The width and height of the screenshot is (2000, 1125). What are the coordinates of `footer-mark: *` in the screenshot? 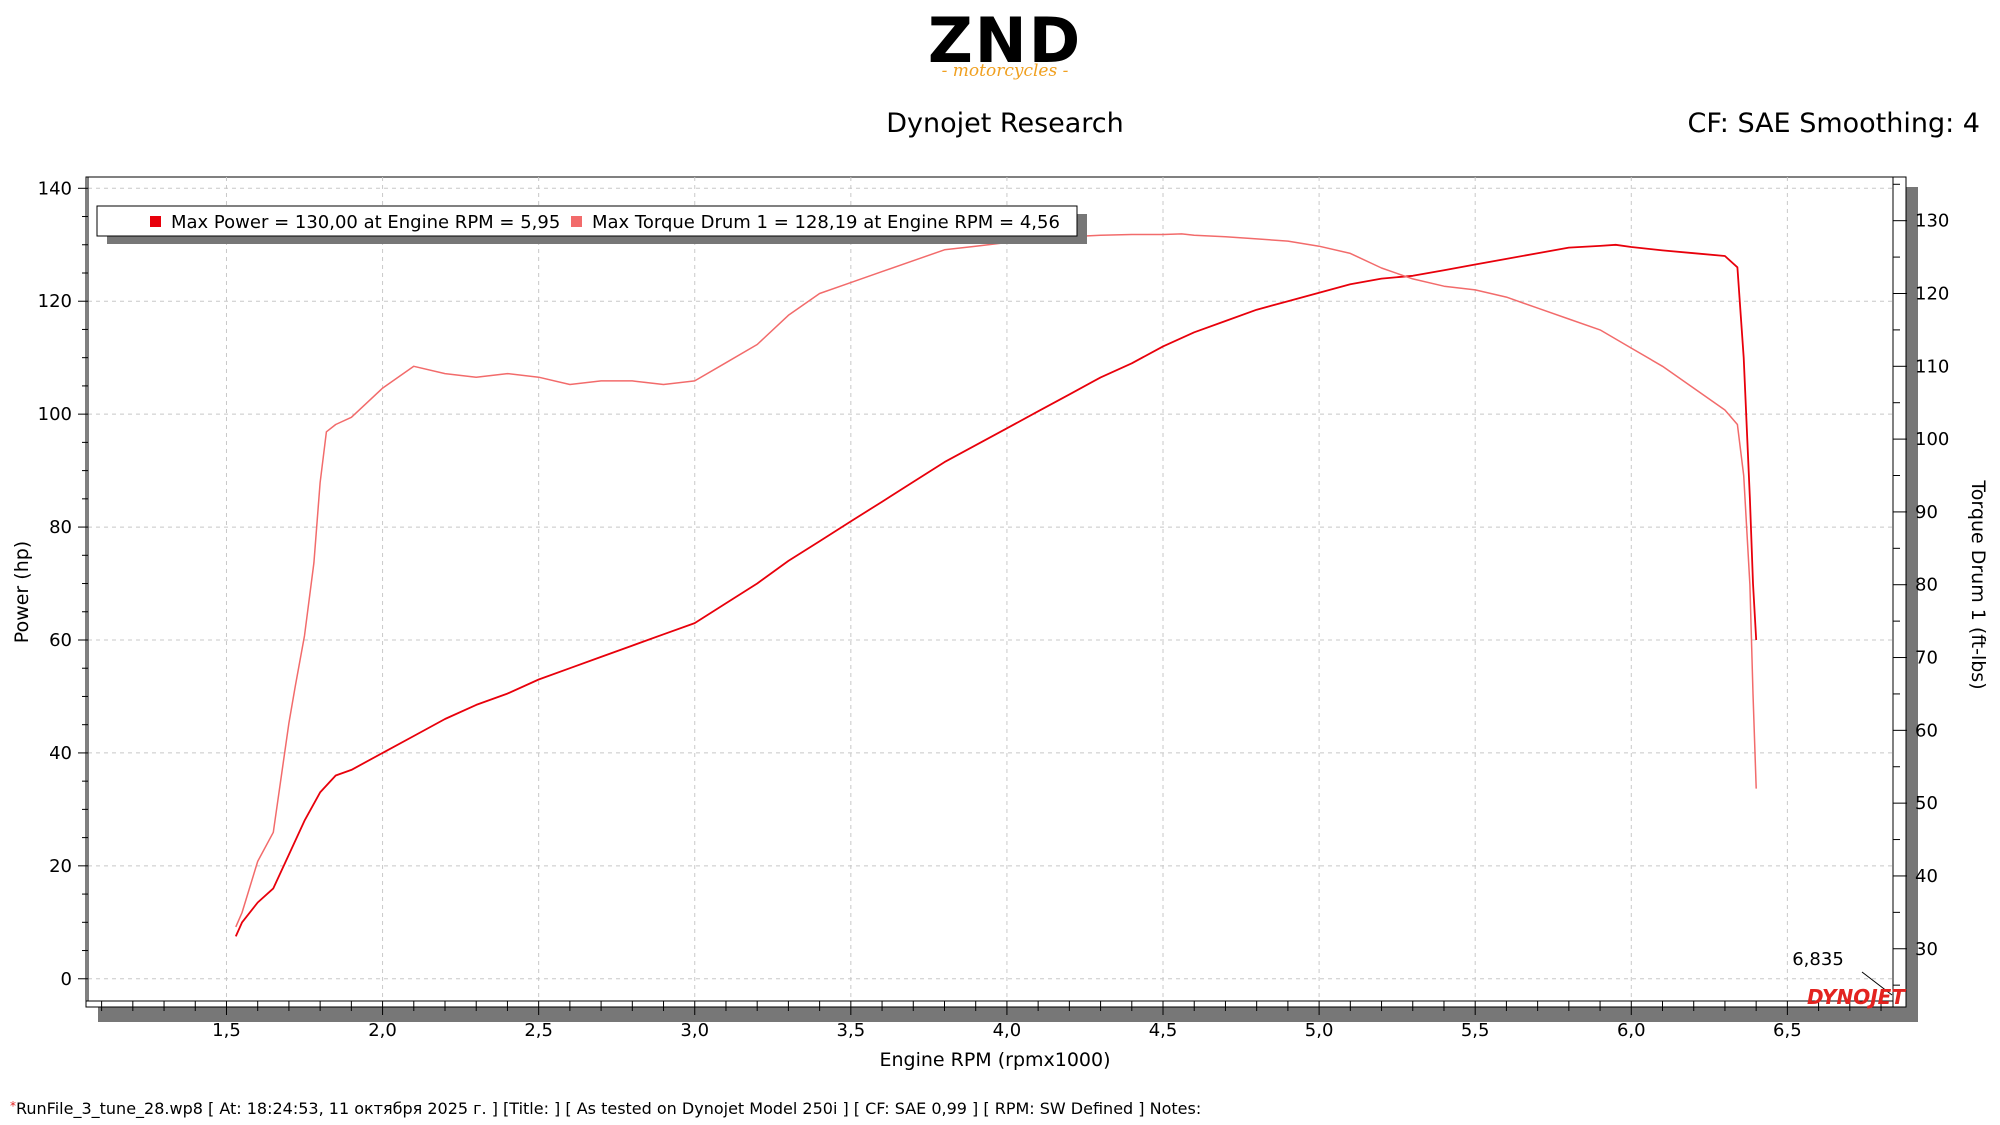 It's located at (13, 1106).